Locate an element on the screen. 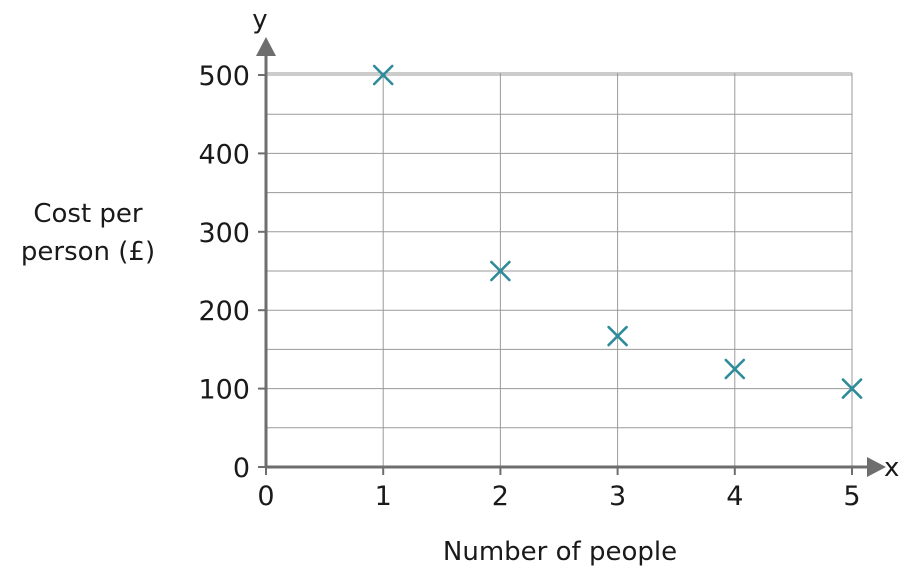 This screenshot has width=907, height=571. x-tick-label: 0 is located at coordinates (265, 496).